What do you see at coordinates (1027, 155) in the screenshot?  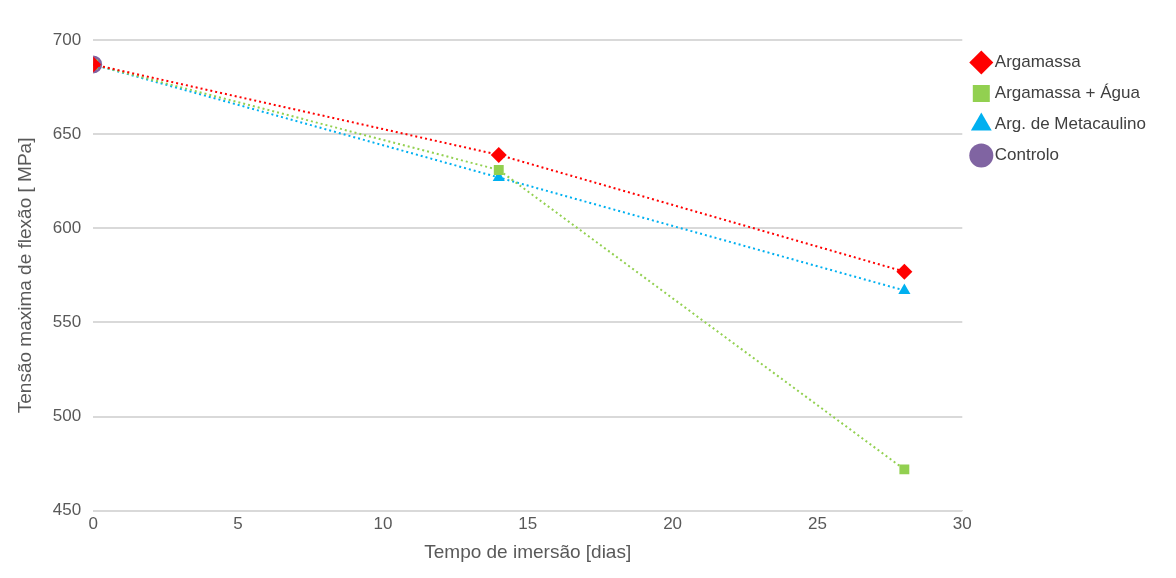 I see `legend-label: Controlo` at bounding box center [1027, 155].